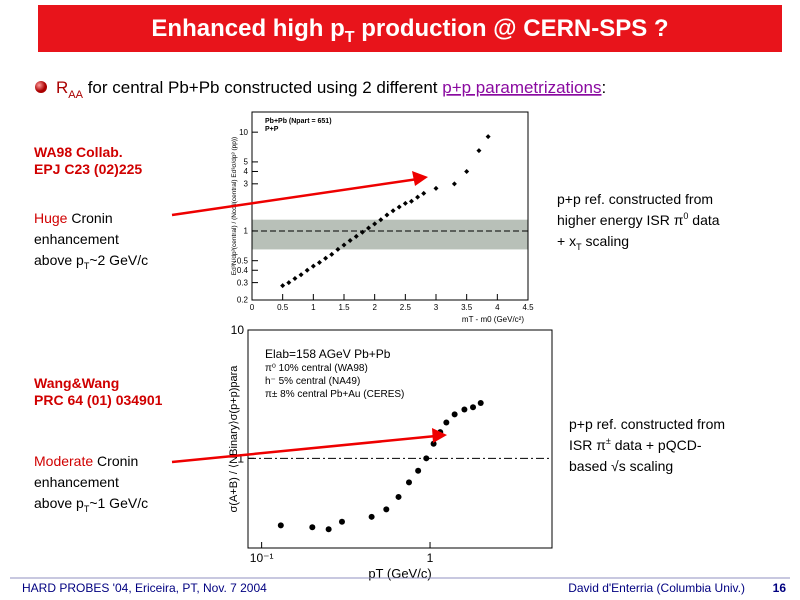  Describe the element at coordinates (298, 121) in the screenshot. I see `legend-entry: Pb+Pb (Npart = 651)` at that location.